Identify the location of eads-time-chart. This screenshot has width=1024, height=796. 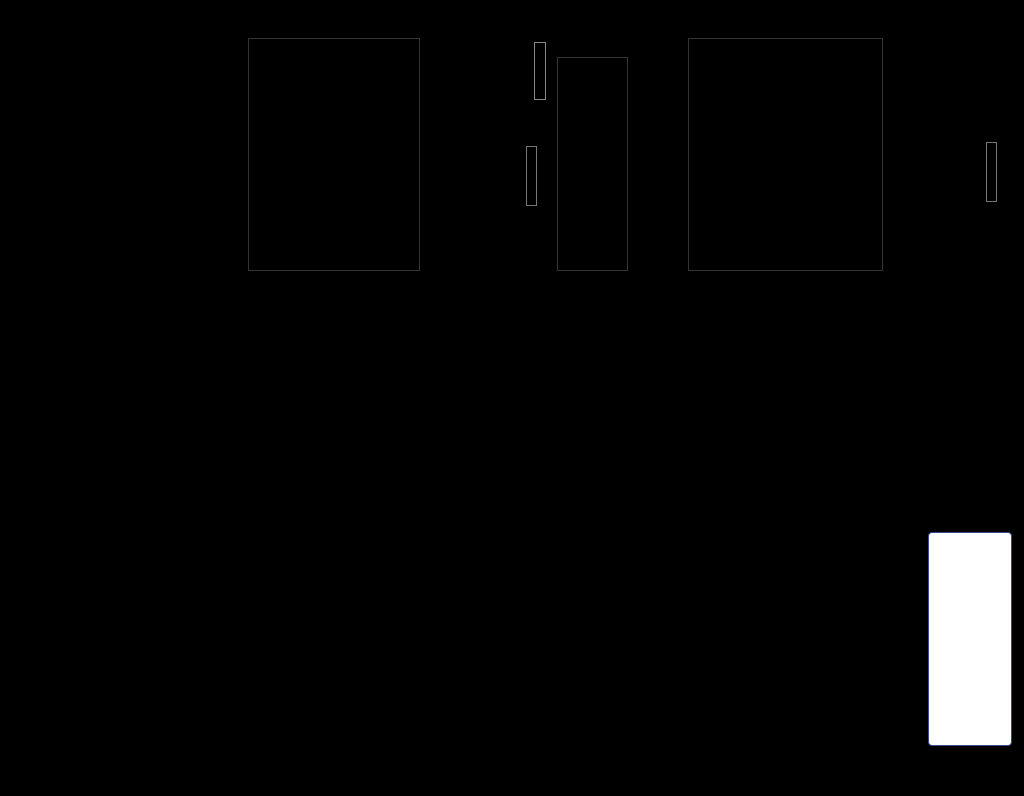
(188, 635).